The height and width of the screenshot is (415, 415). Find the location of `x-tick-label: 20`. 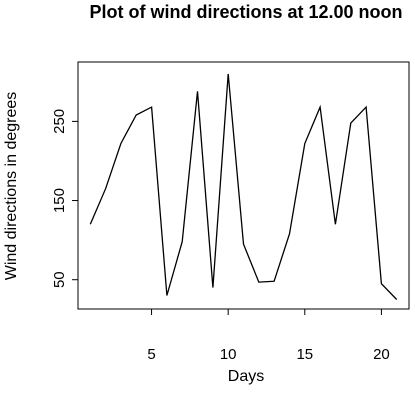

x-tick-label: 20 is located at coordinates (381, 354).